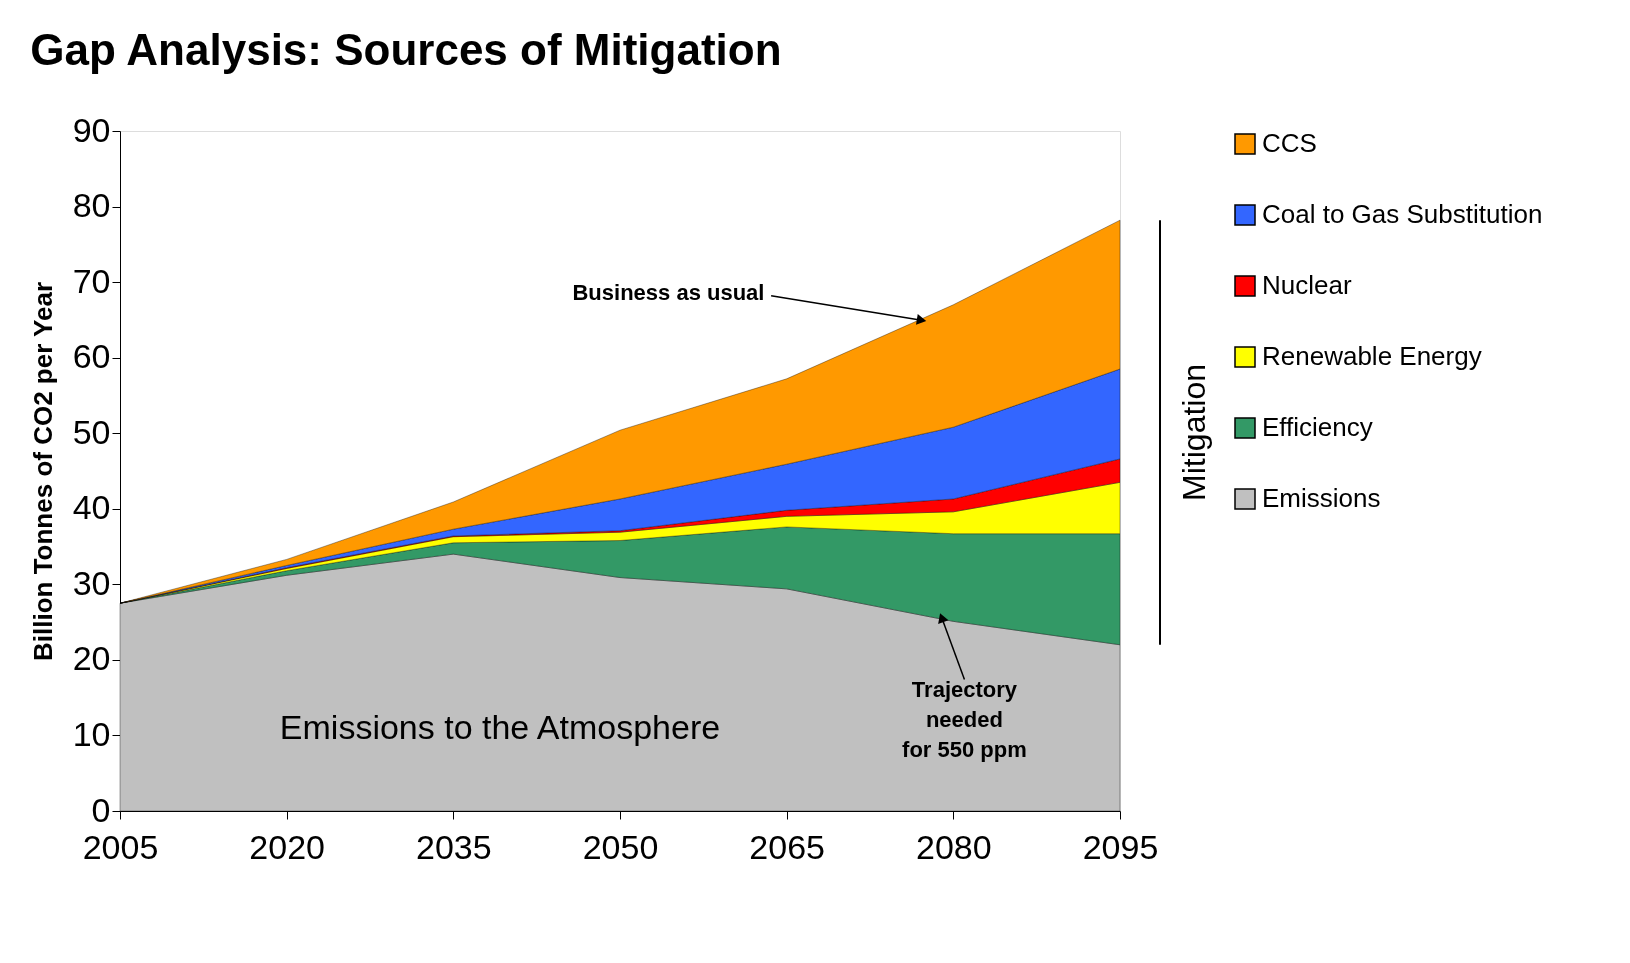 The image size is (1630, 963). Describe the element at coordinates (1317, 427) in the screenshot. I see `legend-label: Efficiency` at that location.